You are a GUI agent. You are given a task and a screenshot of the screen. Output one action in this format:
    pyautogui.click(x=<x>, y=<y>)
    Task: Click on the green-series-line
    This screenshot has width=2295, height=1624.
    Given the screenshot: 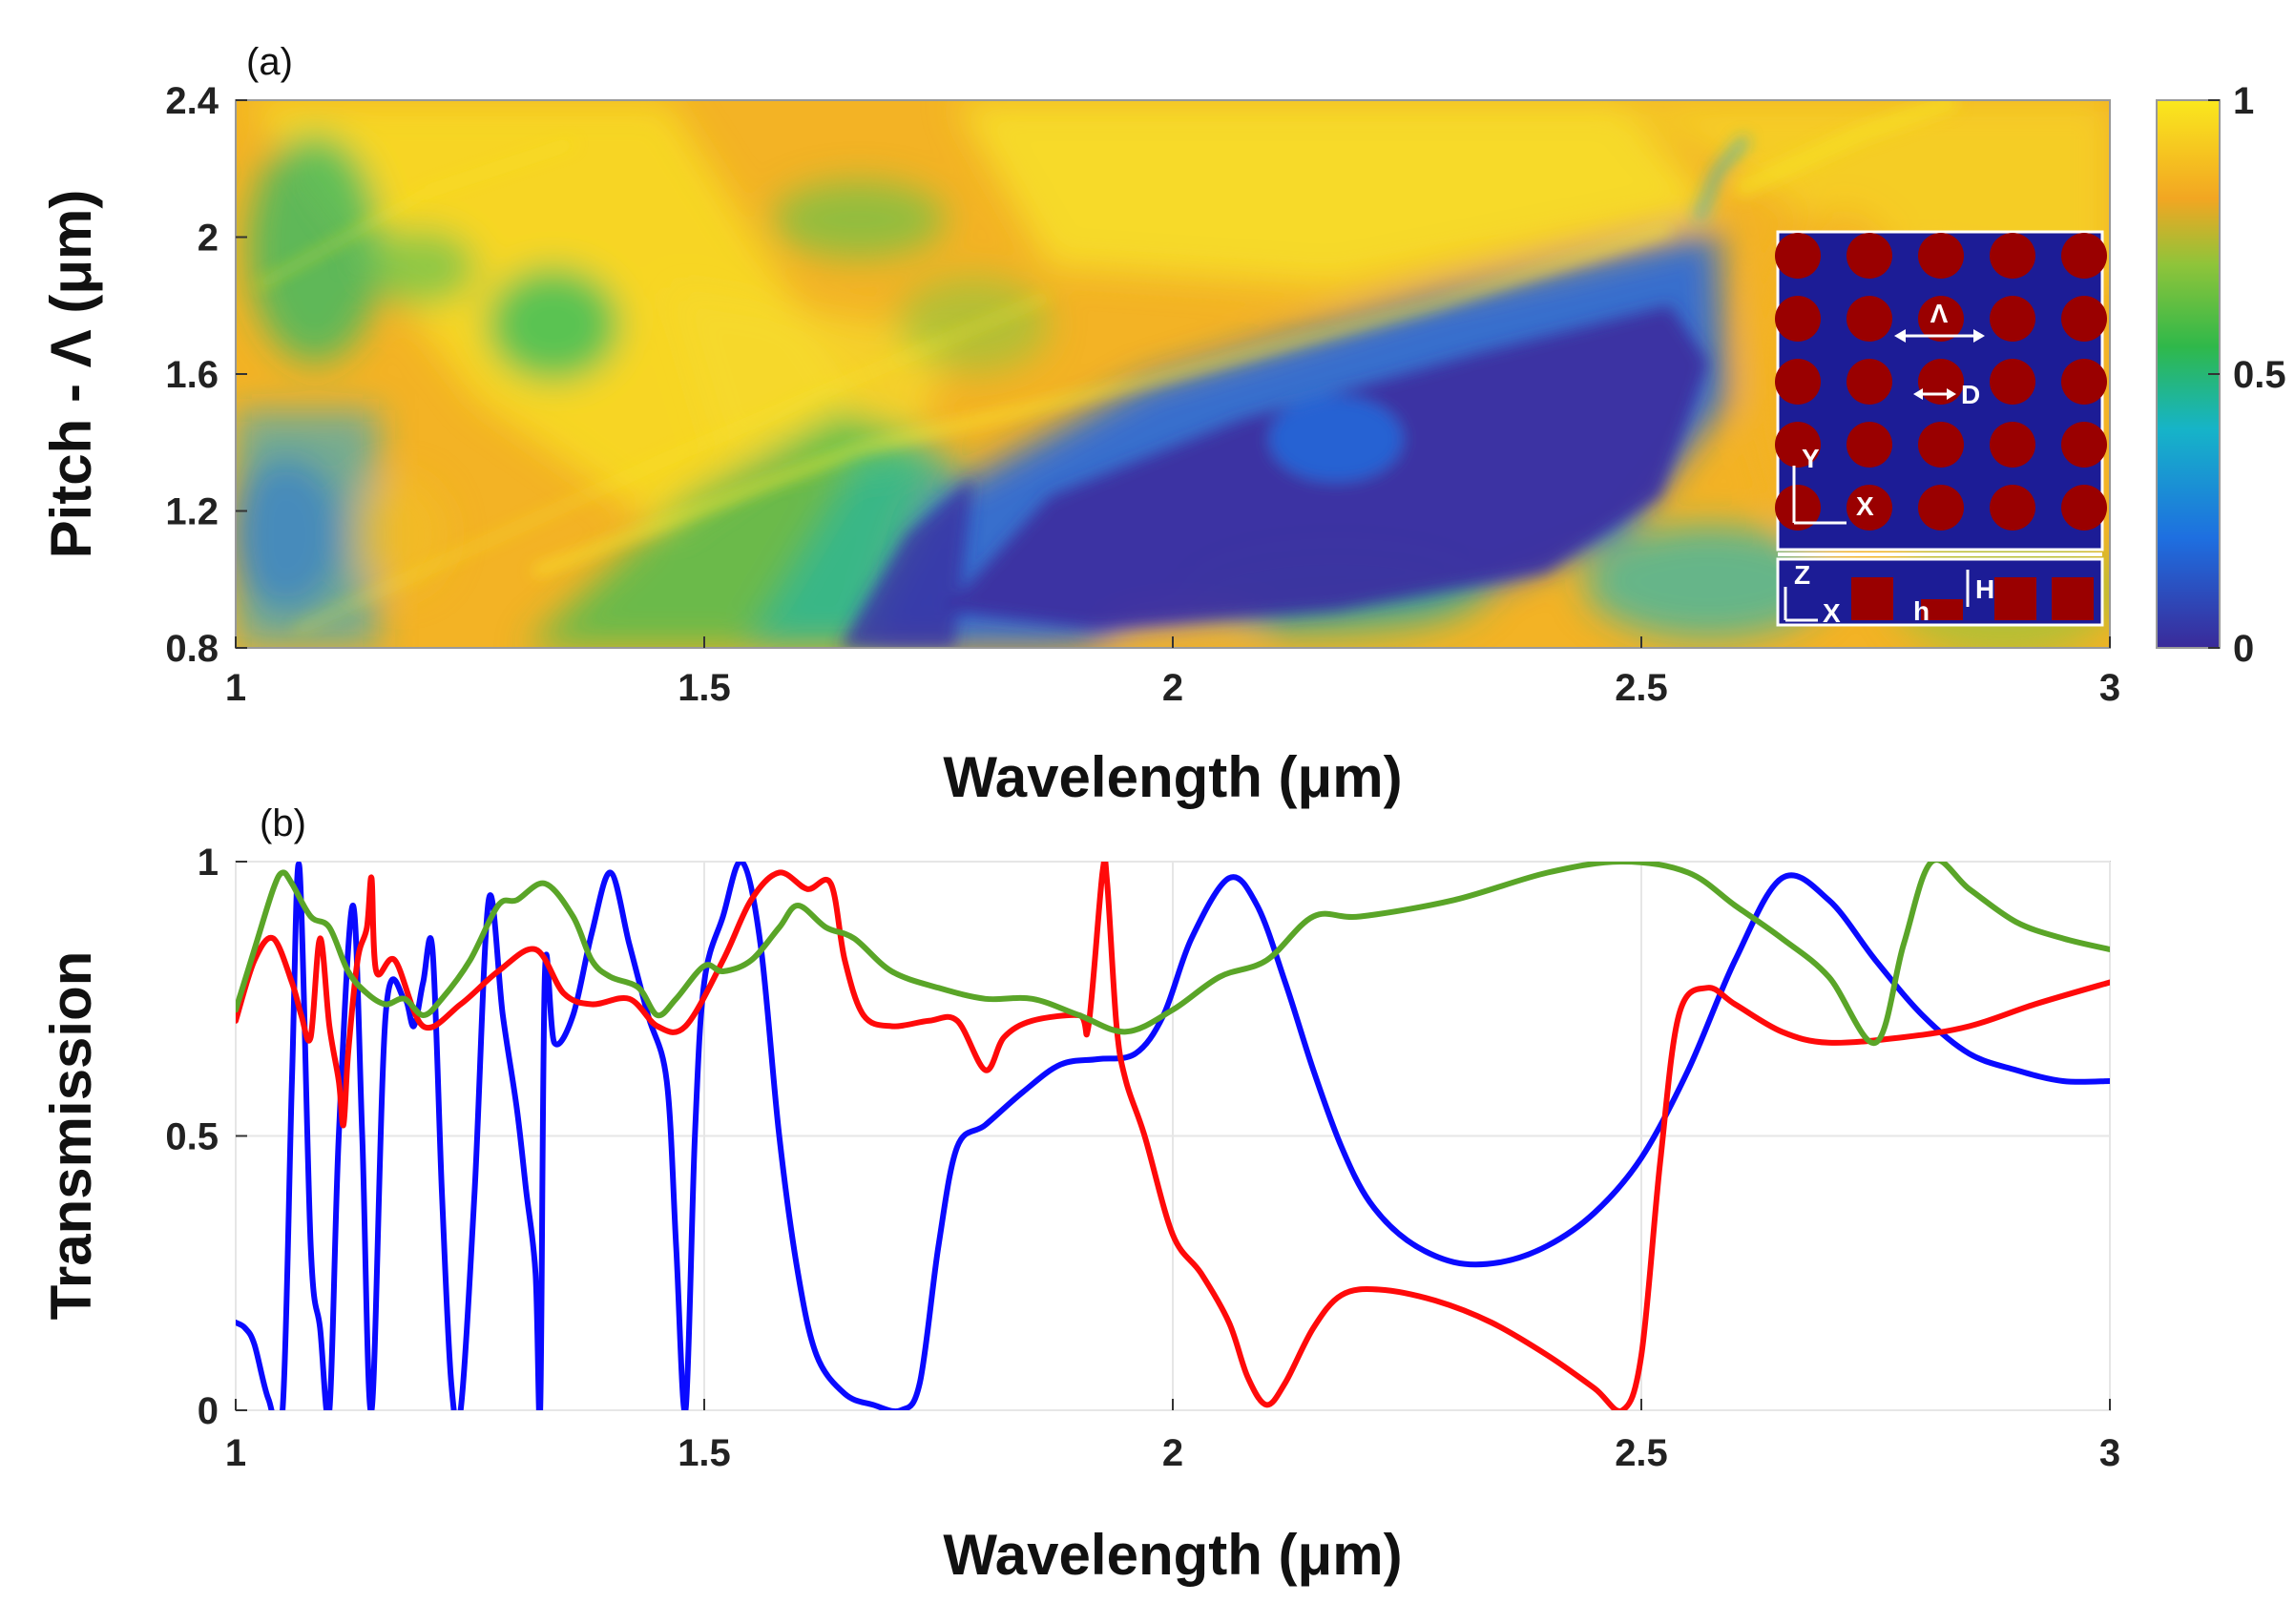 What is the action you would take?
    pyautogui.click(x=1173, y=954)
    